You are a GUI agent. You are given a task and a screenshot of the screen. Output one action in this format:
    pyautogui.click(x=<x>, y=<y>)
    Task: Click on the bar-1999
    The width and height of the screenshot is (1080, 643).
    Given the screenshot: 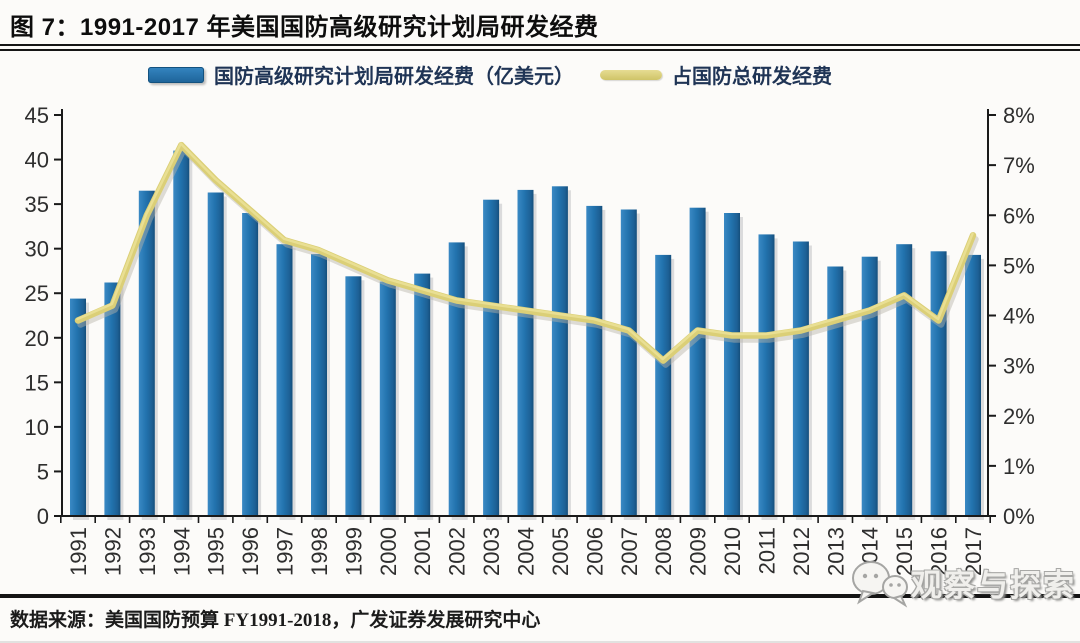 What is the action you would take?
    pyautogui.click(x=353, y=396)
    